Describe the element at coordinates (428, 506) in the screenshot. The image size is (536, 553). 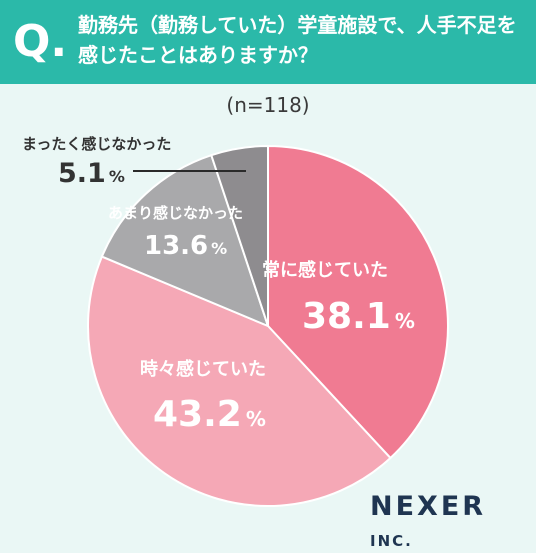
I see `brand-name: NEXER` at that location.